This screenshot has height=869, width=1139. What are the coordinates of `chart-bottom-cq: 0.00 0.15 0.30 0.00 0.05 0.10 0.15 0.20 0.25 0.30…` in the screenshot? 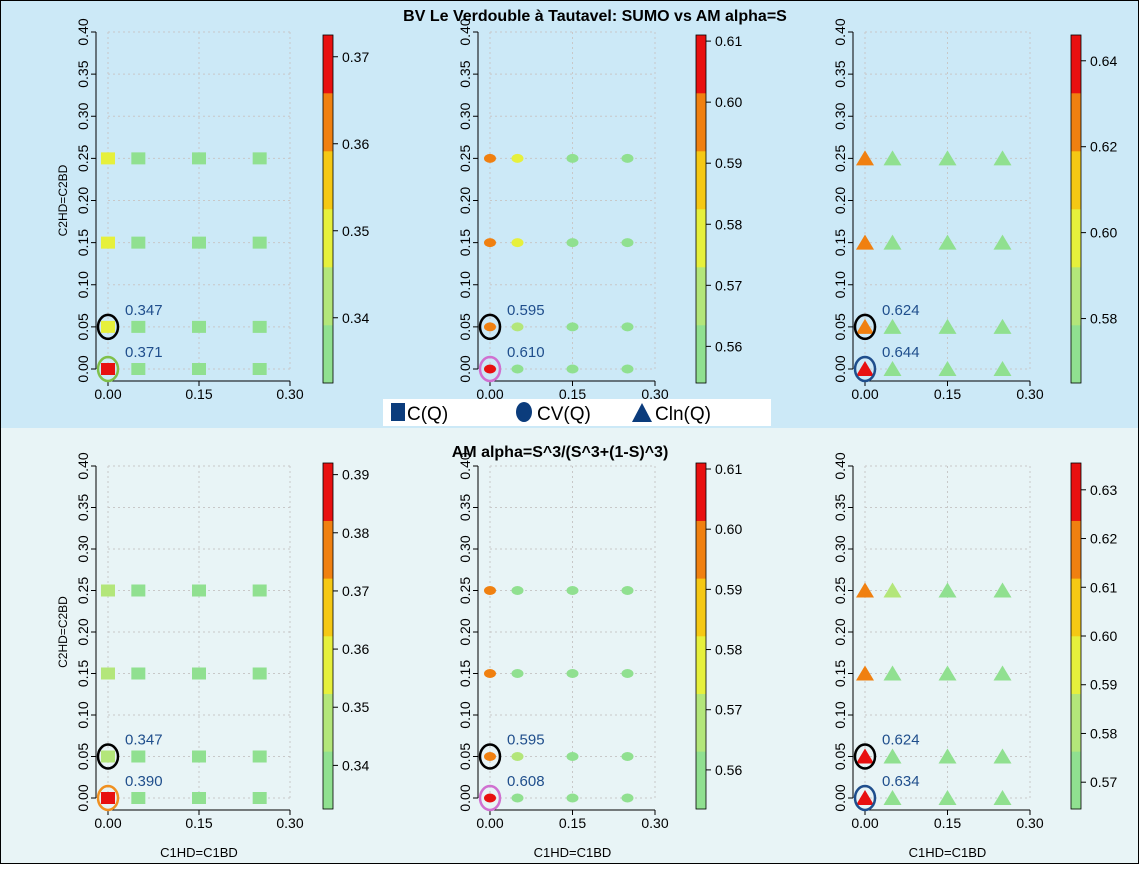 It's located at (212, 656).